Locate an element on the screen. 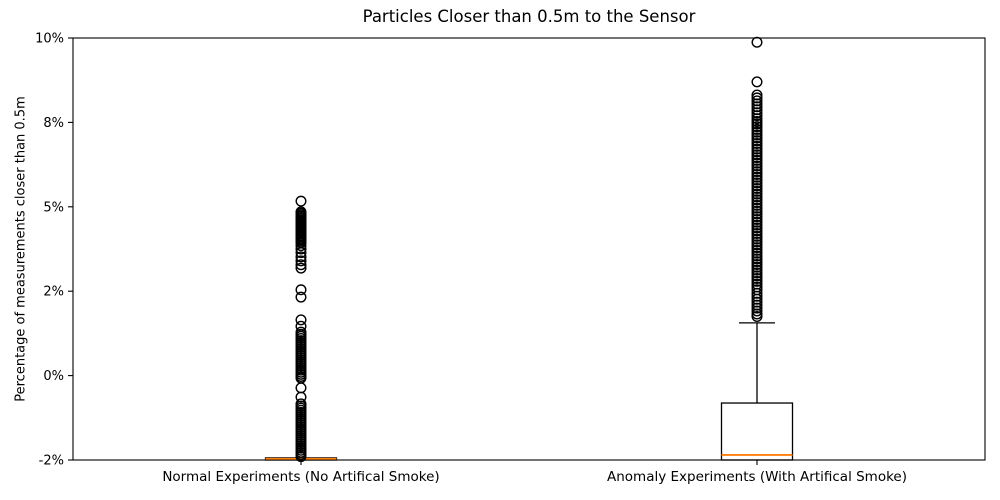  y-tick-label: 2% is located at coordinates (53, 292).